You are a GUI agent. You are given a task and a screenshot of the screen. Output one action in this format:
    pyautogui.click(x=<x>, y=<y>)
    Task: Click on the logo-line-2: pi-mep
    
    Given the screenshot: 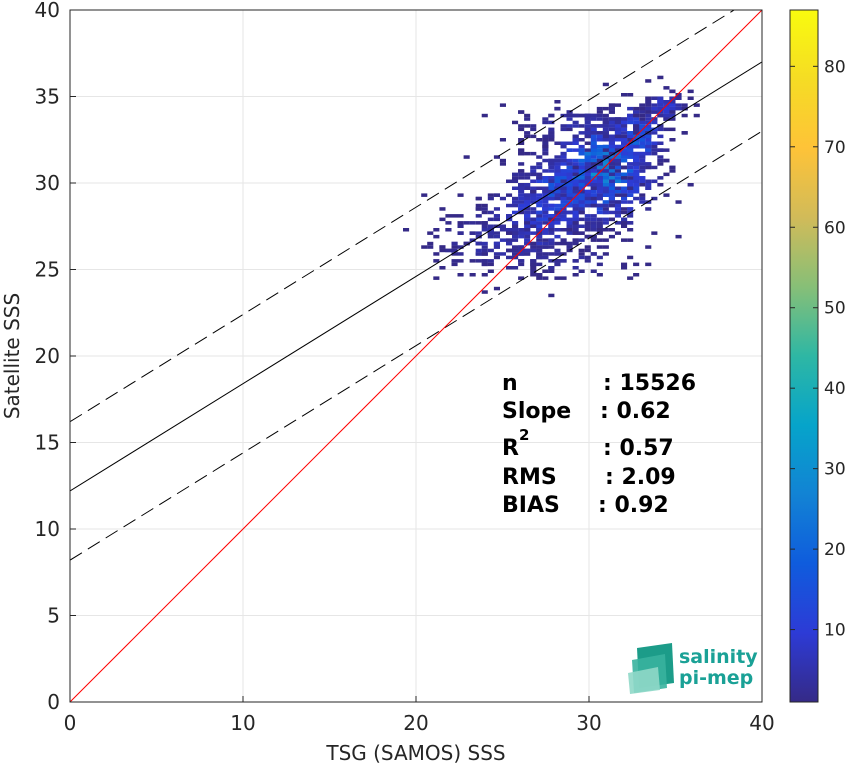 What is the action you would take?
    pyautogui.click(x=716, y=678)
    